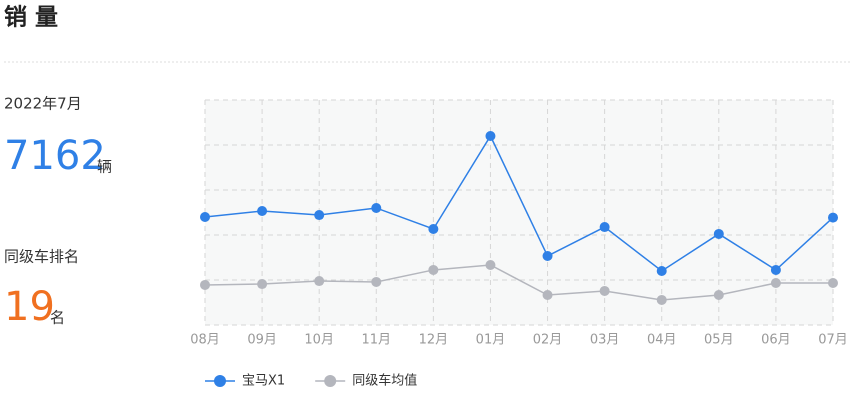 This screenshot has height=409, width=852. I want to click on sales-unit: 辆, so click(104, 167).